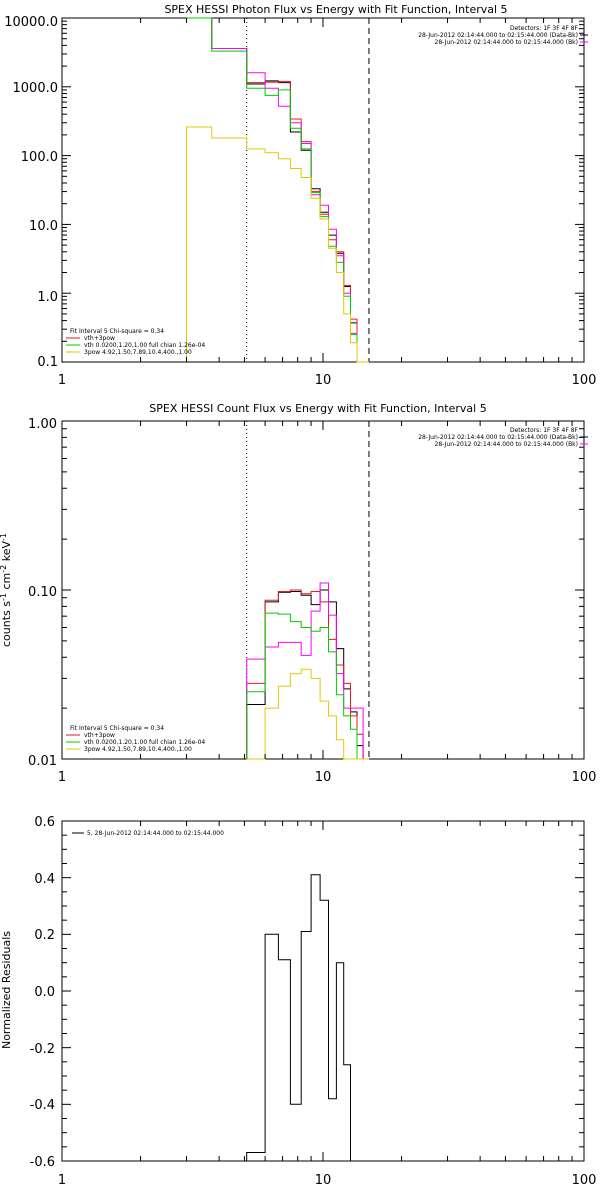 This screenshot has width=600, height=1200. What do you see at coordinates (42, 1162) in the screenshot?
I see `residuals-ytick-neg0.6: -0.6` at bounding box center [42, 1162].